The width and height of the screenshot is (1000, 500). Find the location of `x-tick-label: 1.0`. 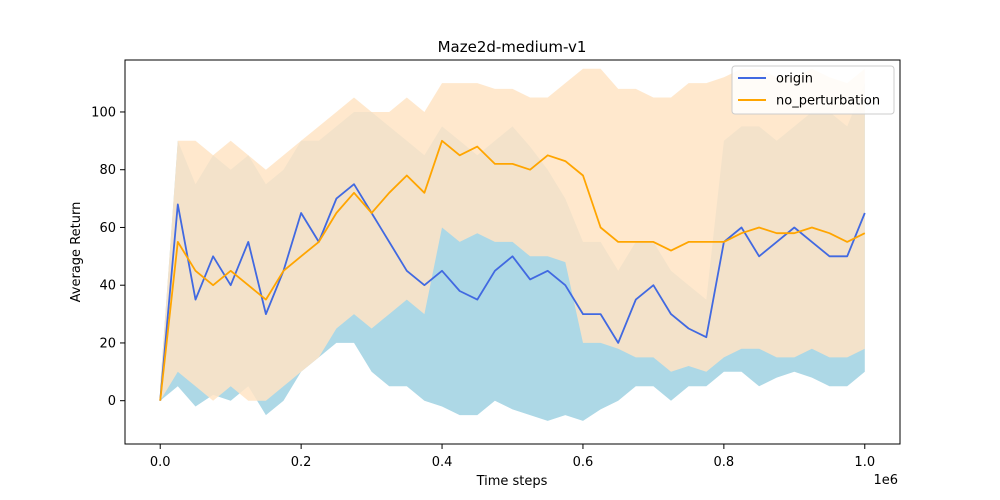

x-tick-label: 1.0 is located at coordinates (864, 462).